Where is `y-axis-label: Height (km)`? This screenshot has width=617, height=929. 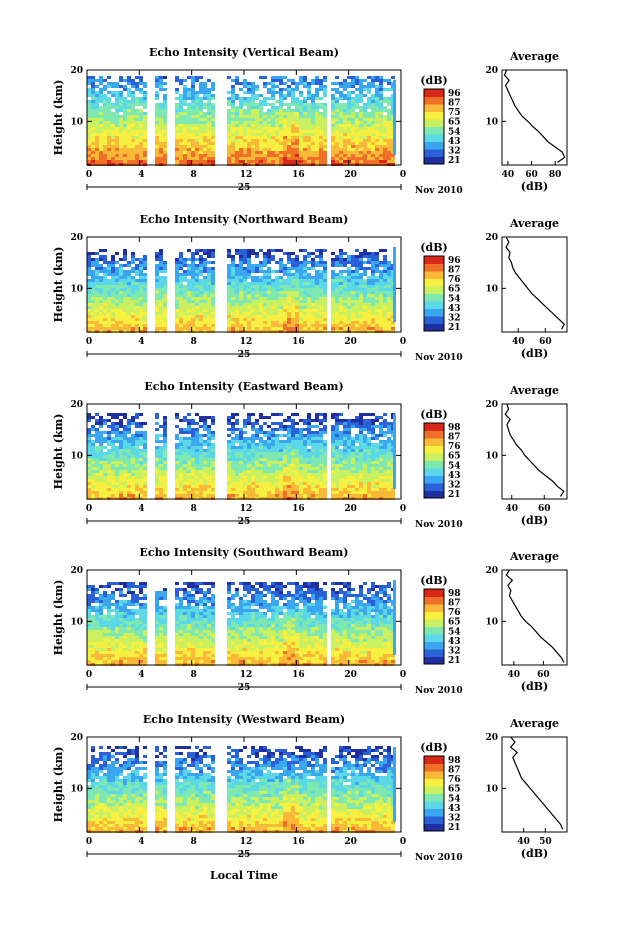 y-axis-label: Height (km) is located at coordinates (58, 118).